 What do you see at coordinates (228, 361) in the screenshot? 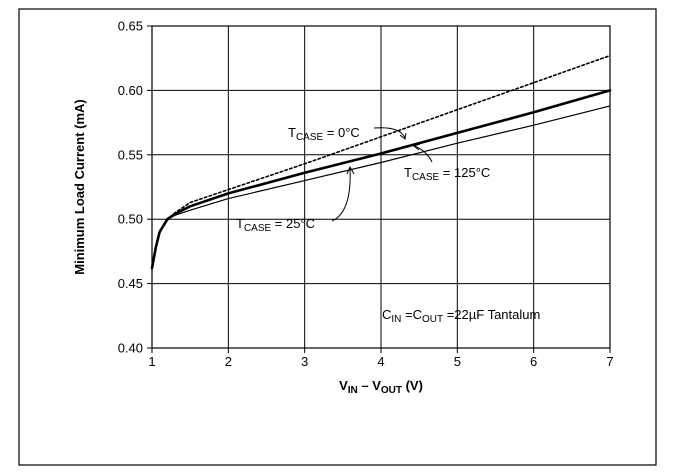
I see `x-tick-label: 2` at bounding box center [228, 361].